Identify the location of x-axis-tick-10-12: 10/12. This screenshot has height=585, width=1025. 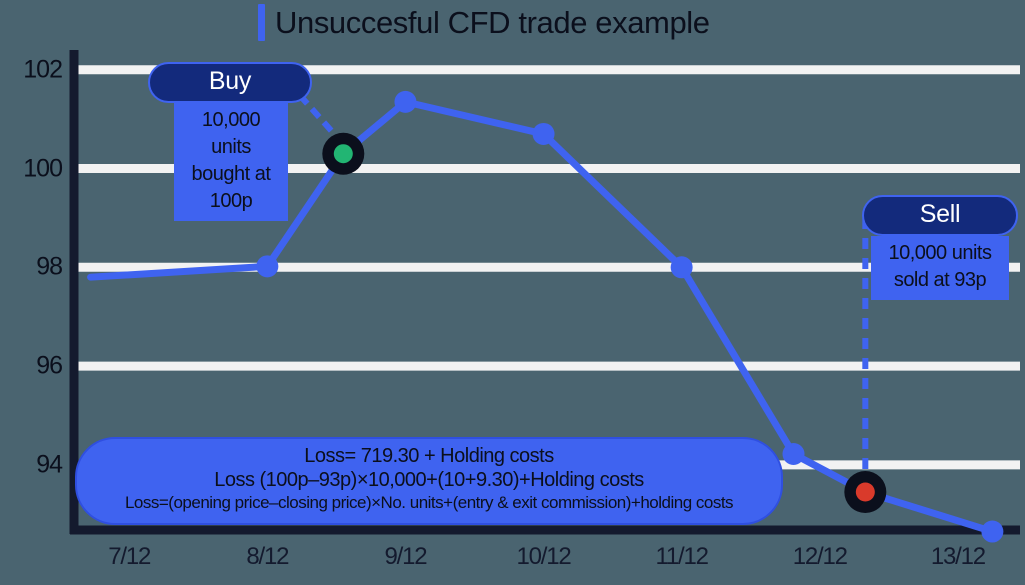
(544, 556).